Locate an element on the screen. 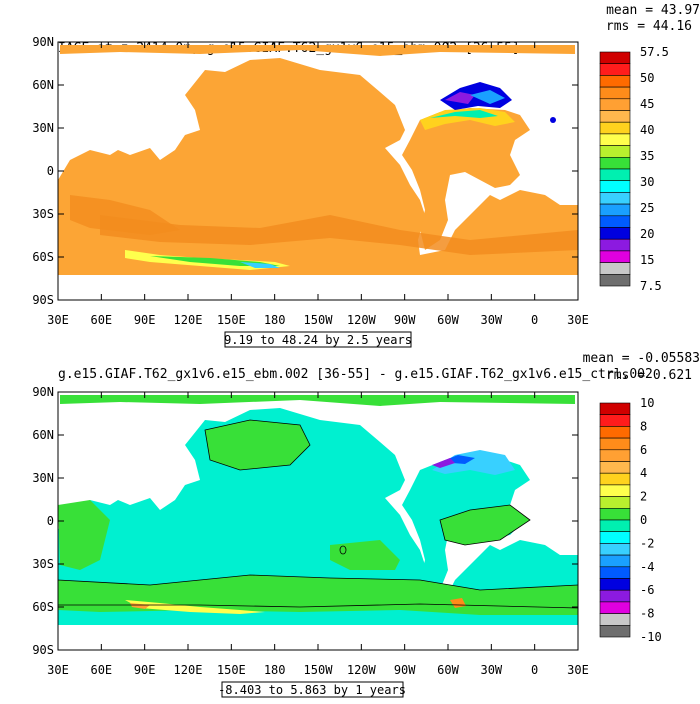  panel-2-range-box is located at coordinates (312, 689).